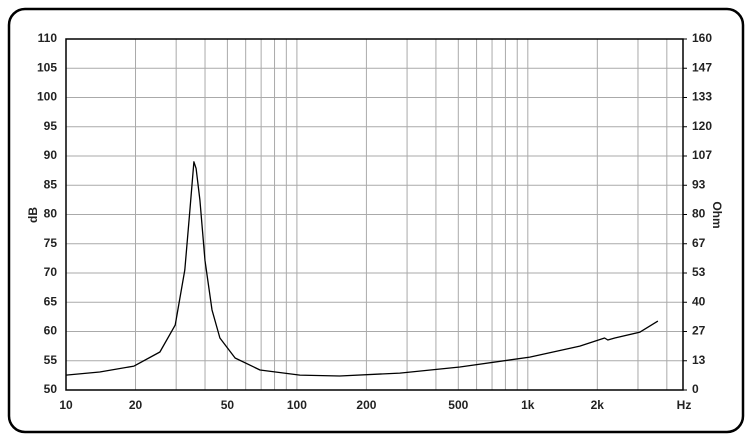  I want to click on y-tick-label: 70, so click(51, 272).